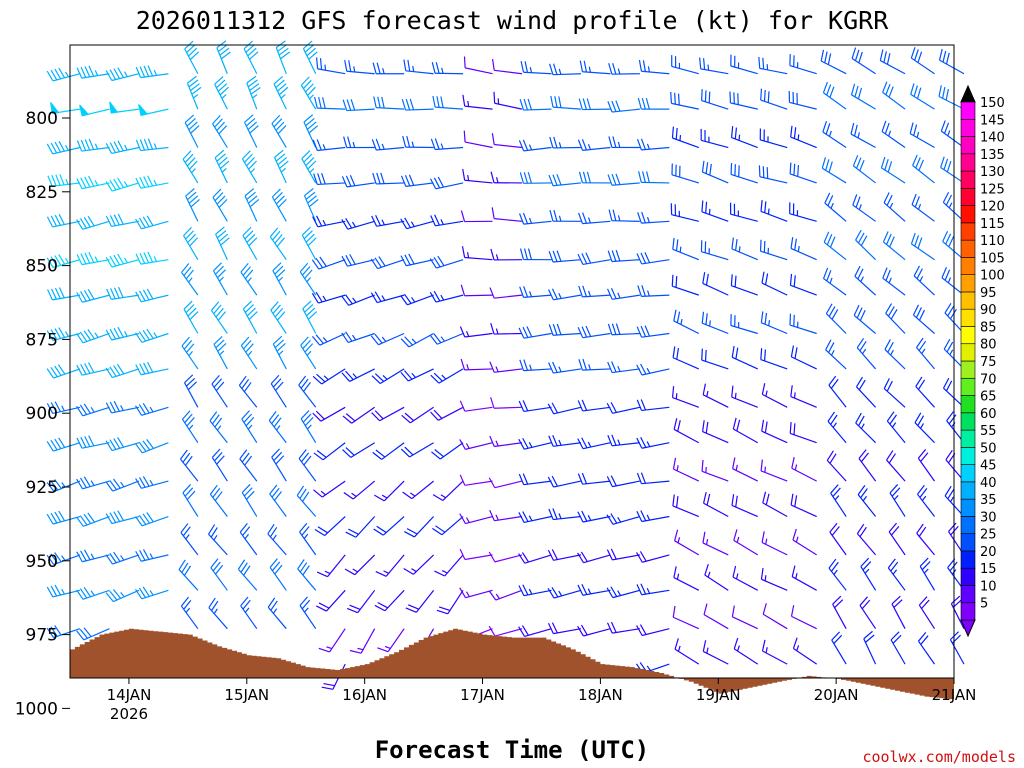 The image size is (1024, 768). Describe the element at coordinates (988, 293) in the screenshot. I see `colorbar-label: 95` at that location.